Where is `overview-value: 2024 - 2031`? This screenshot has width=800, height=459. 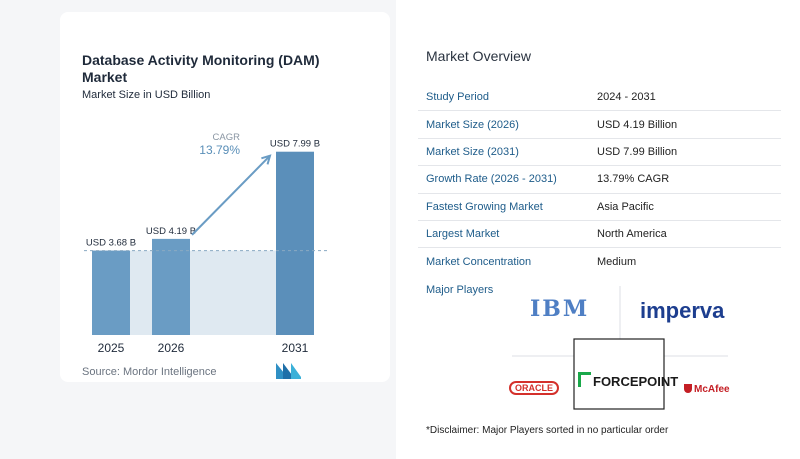
overview-value: 2024 - 2031 is located at coordinates (626, 97).